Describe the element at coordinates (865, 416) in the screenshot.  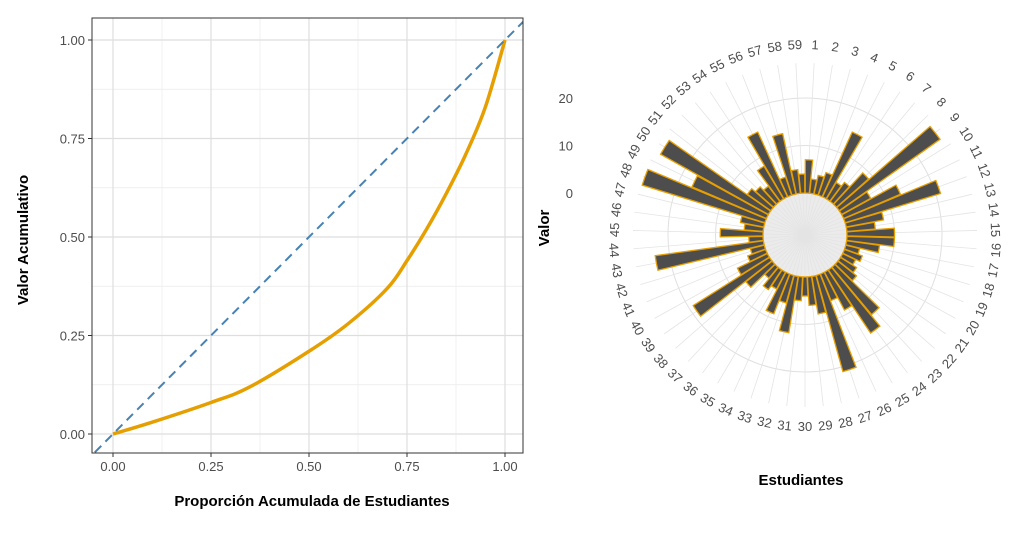
I see `category-label: 27` at that location.